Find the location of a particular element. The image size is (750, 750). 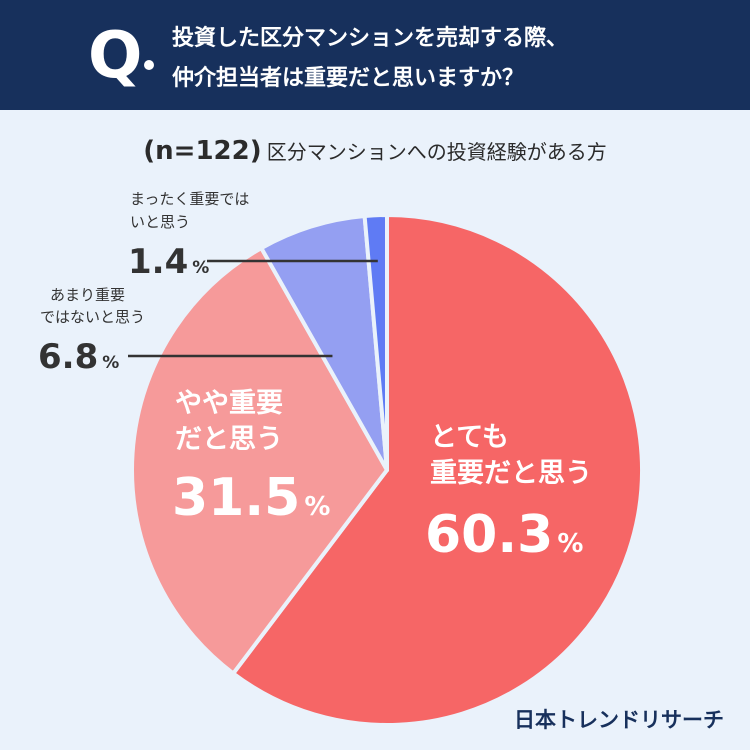

label-not-very-important-line1: あまり重要 is located at coordinates (87, 295).